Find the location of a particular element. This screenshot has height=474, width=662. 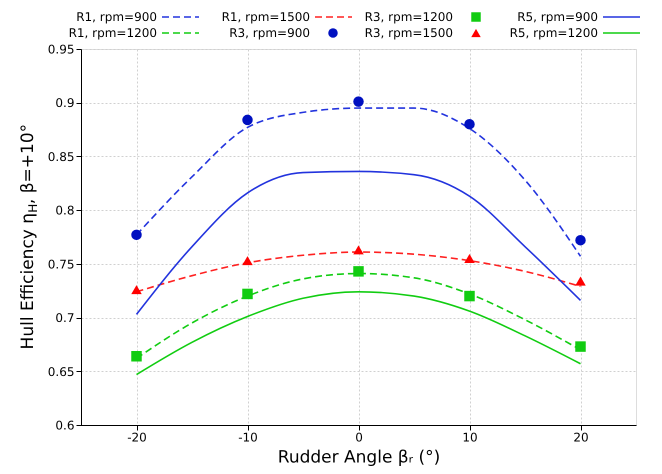

y-tick-label: 0.7 is located at coordinates (64, 318).